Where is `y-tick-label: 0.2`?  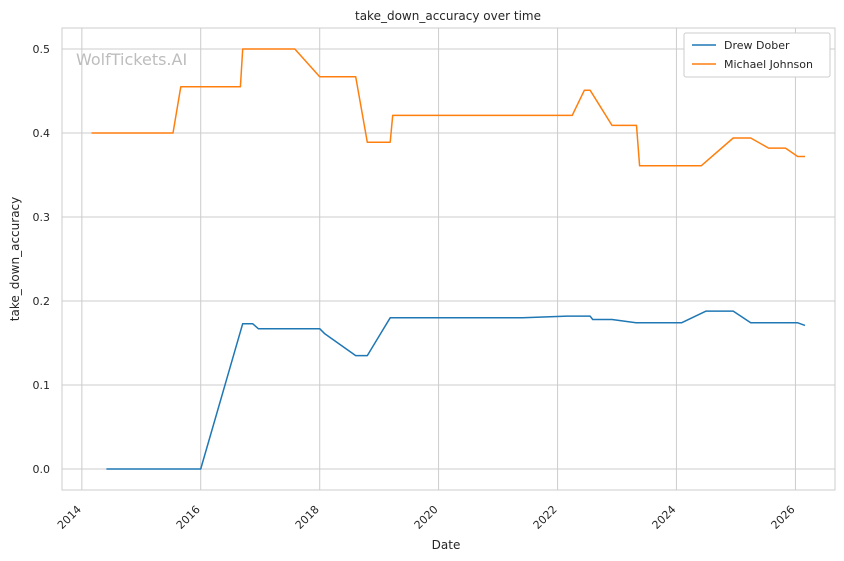 y-tick-label: 0.2 is located at coordinates (42, 301).